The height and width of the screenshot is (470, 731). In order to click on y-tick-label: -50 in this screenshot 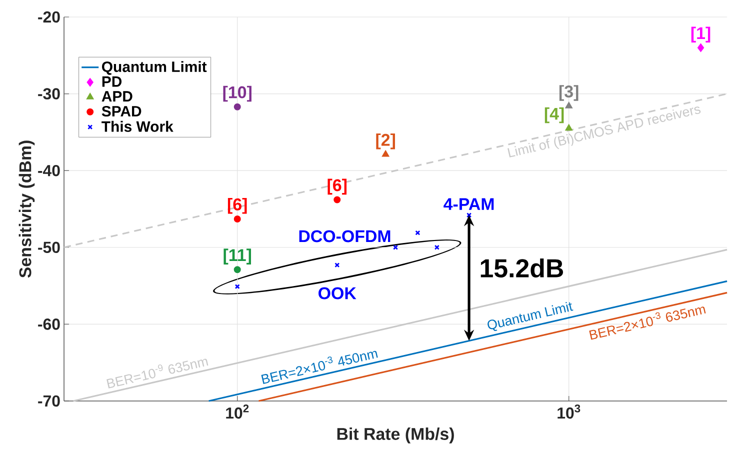, I will do `click(49, 248)`.